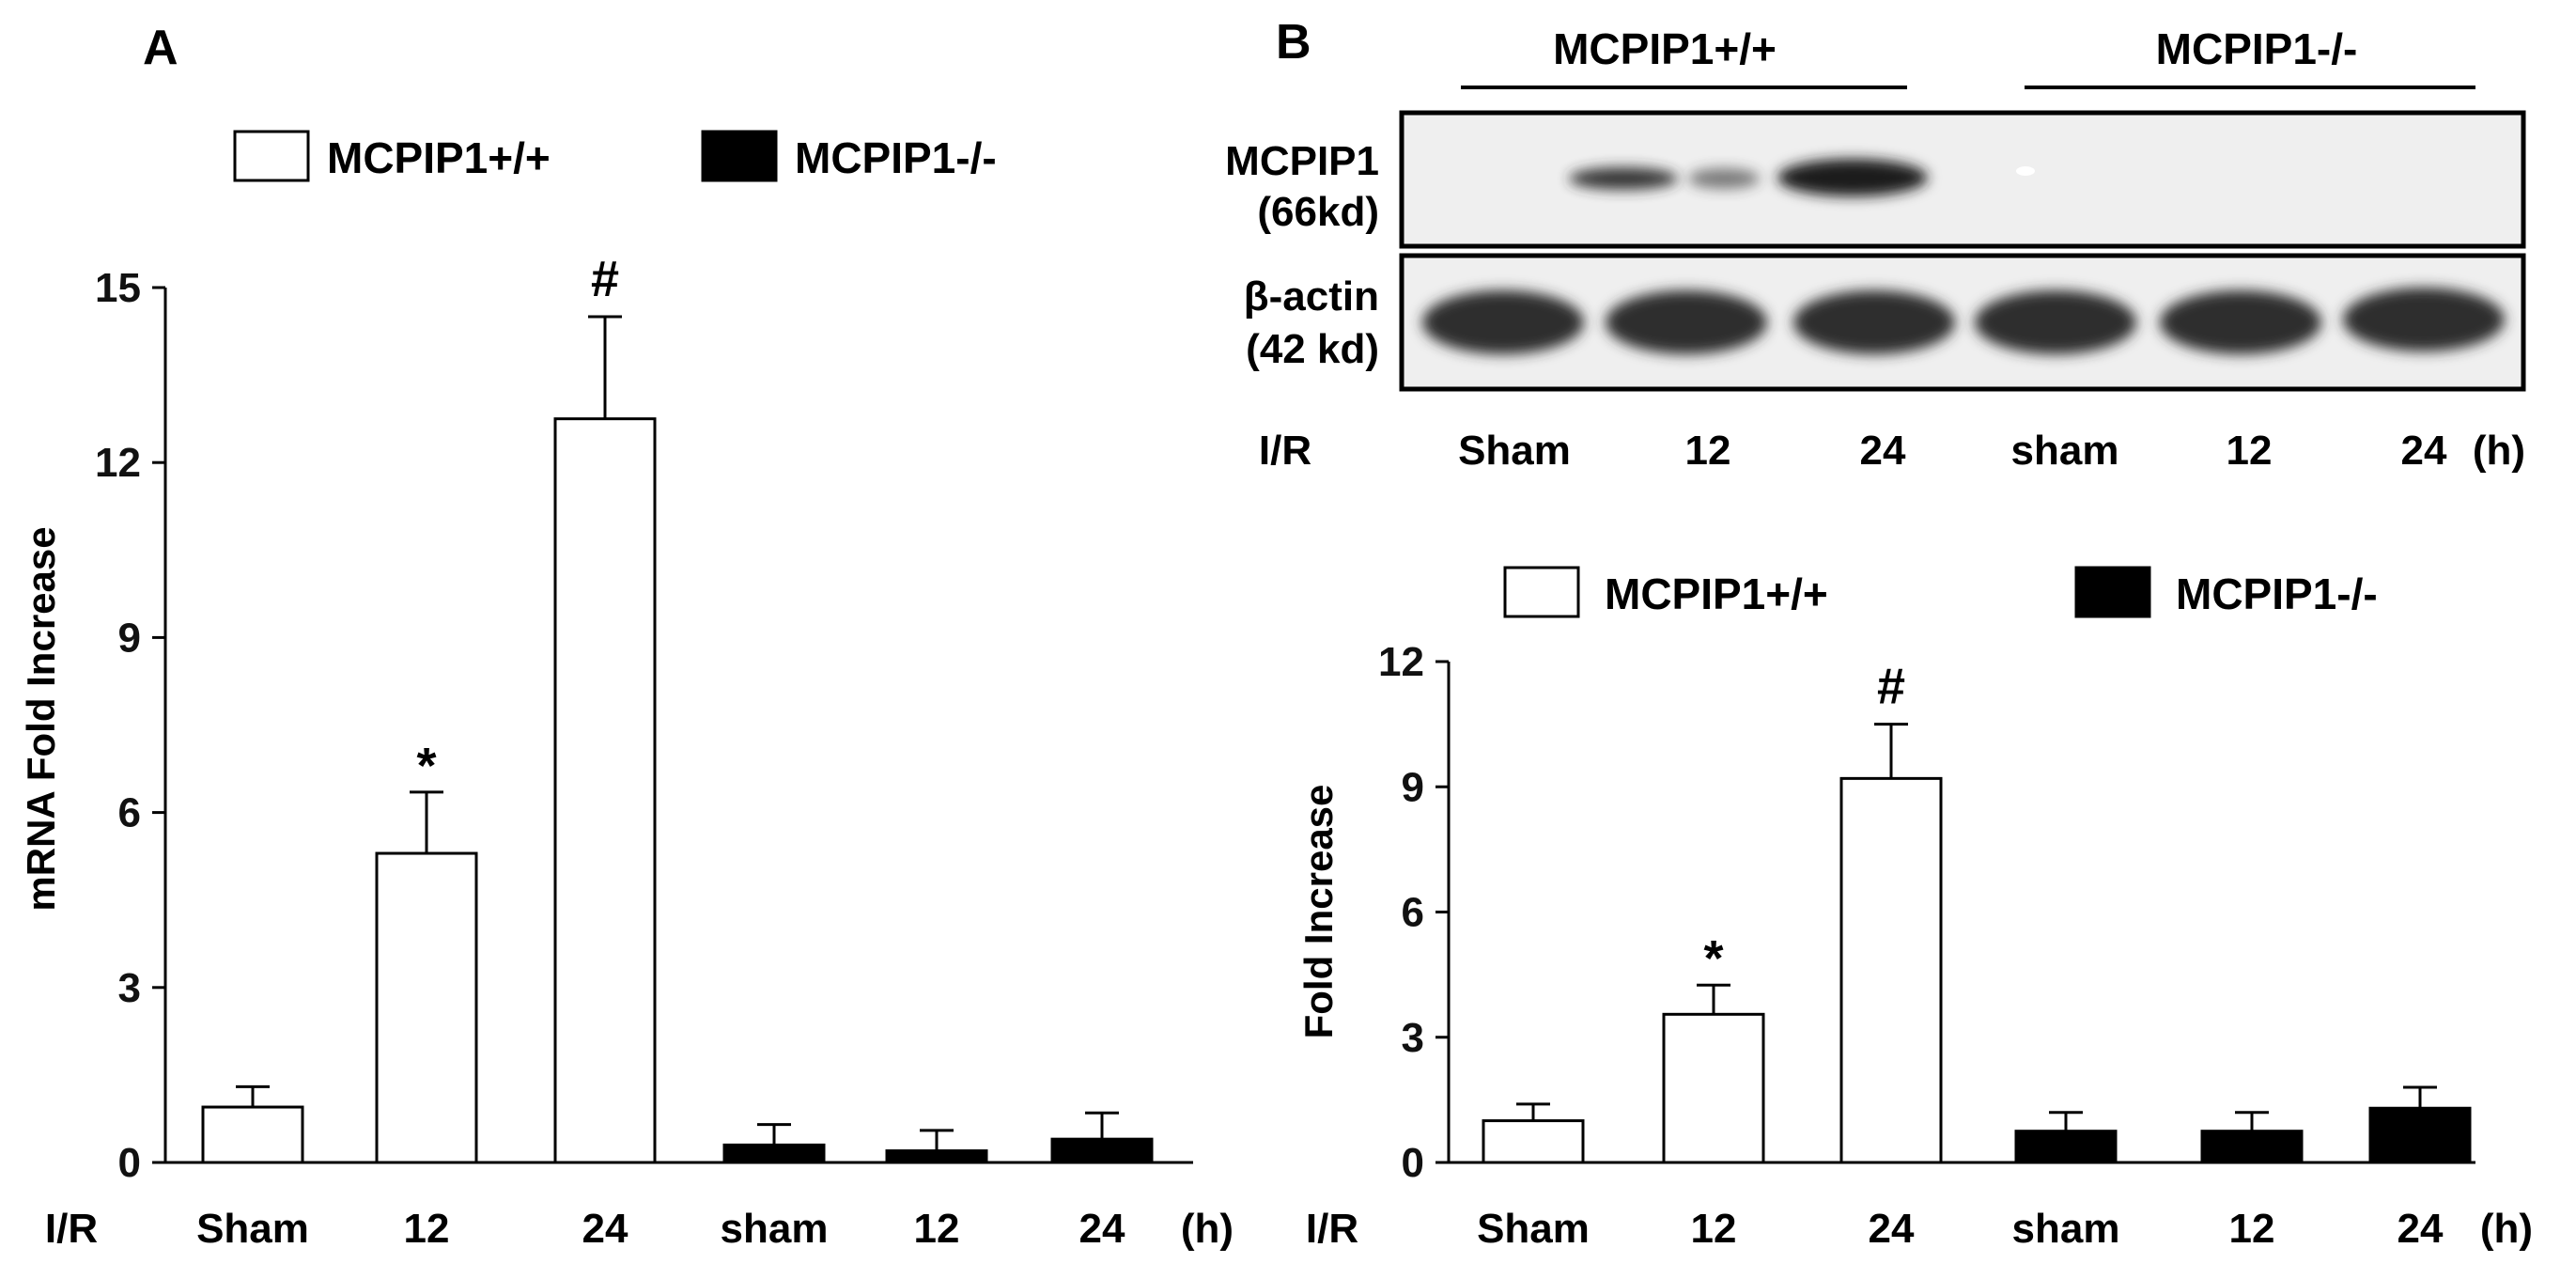  Describe the element at coordinates (1534, 1229) in the screenshot. I see `category-label-b-0: Sham` at that location.